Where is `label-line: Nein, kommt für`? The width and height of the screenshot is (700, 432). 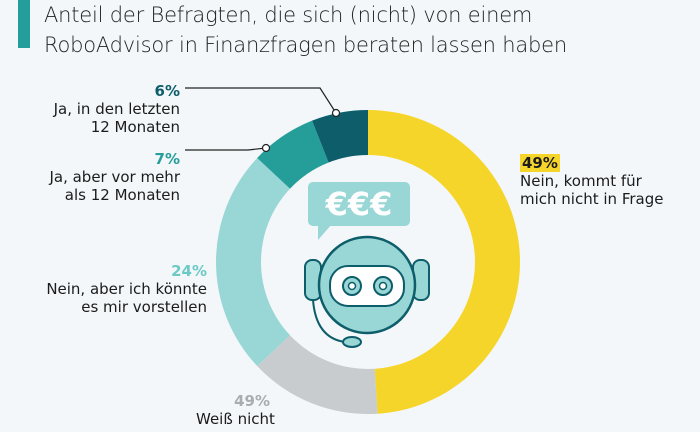 label-line: Nein, kommt für is located at coordinates (581, 181).